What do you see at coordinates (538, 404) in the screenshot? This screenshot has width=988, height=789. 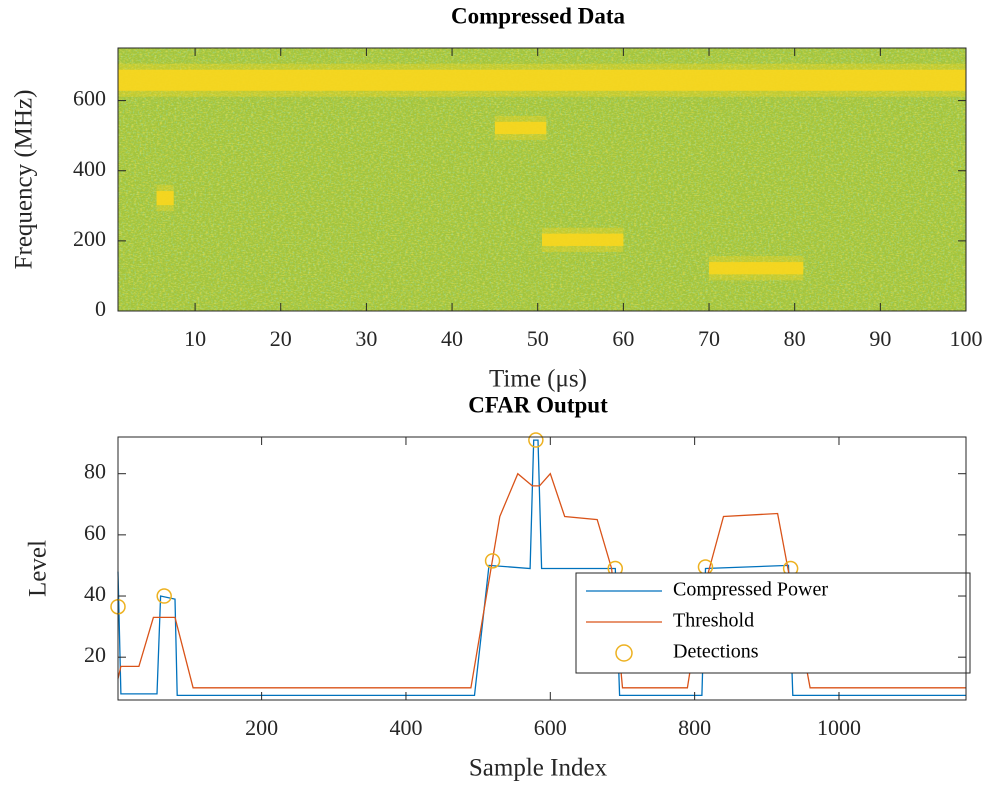 I see `chart-title: CFAR Output` at bounding box center [538, 404].